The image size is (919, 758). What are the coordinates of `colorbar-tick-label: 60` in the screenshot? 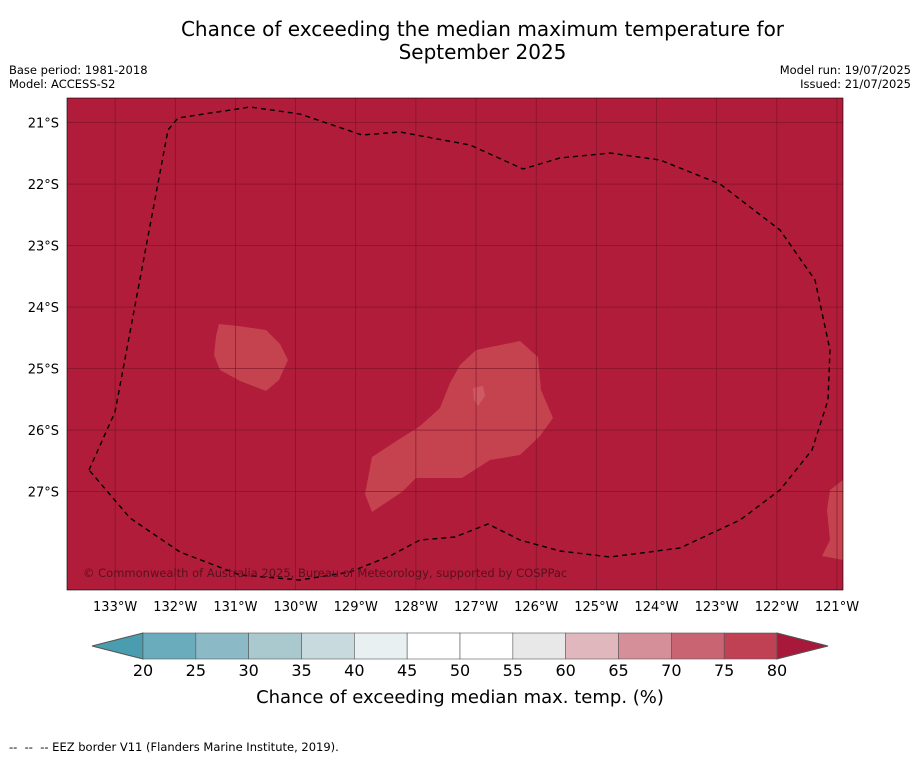 It's located at (565, 670).